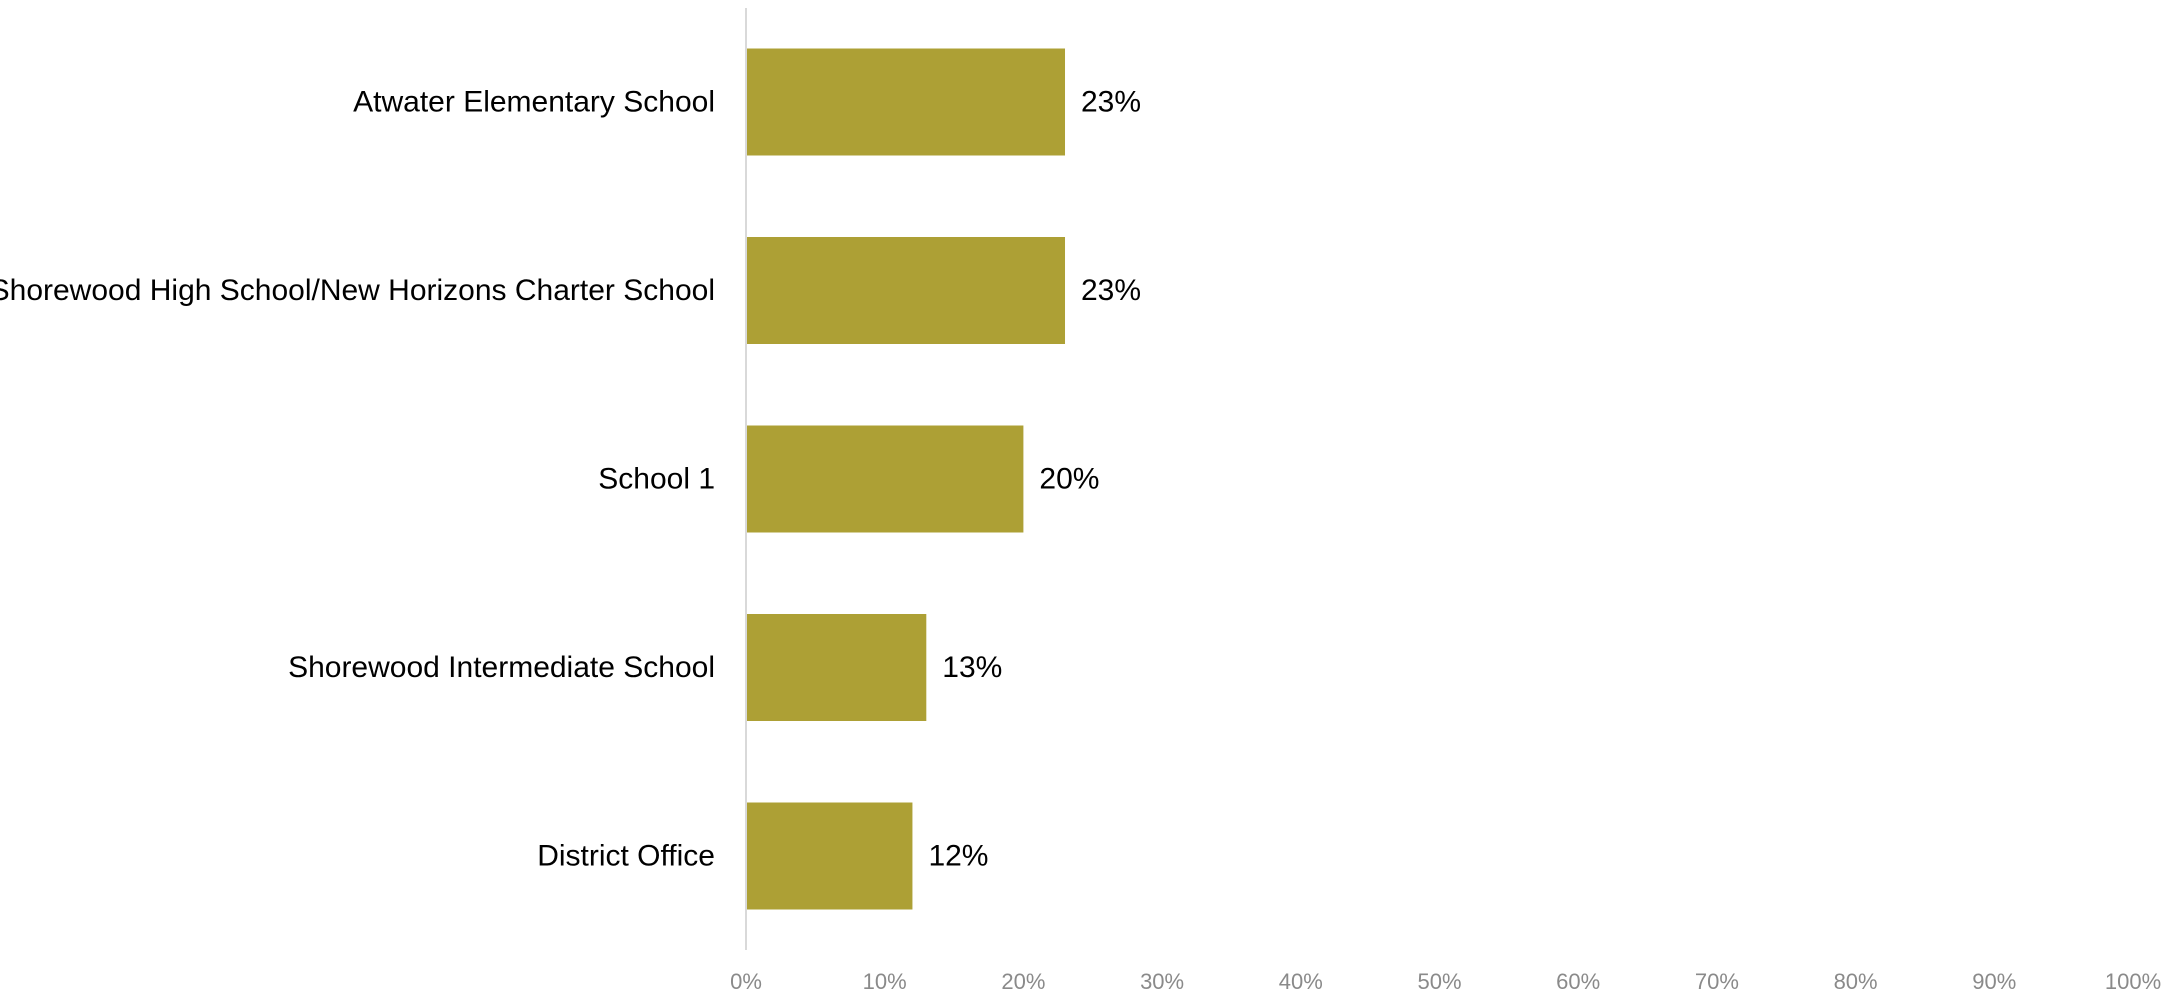 This screenshot has width=2176, height=993. I want to click on x-tick-label: 100%, so click(2133, 981).